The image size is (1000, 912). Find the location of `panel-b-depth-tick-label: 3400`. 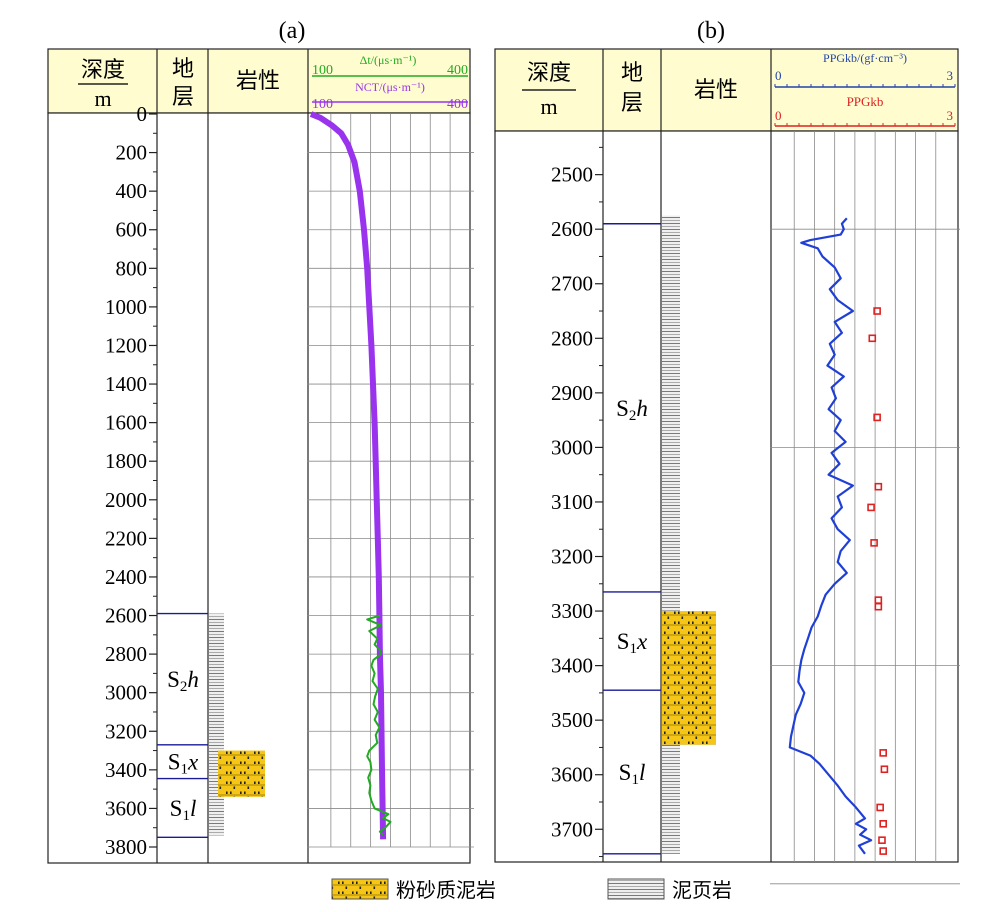

panel-b-depth-tick-label: 3400 is located at coordinates (572, 666).